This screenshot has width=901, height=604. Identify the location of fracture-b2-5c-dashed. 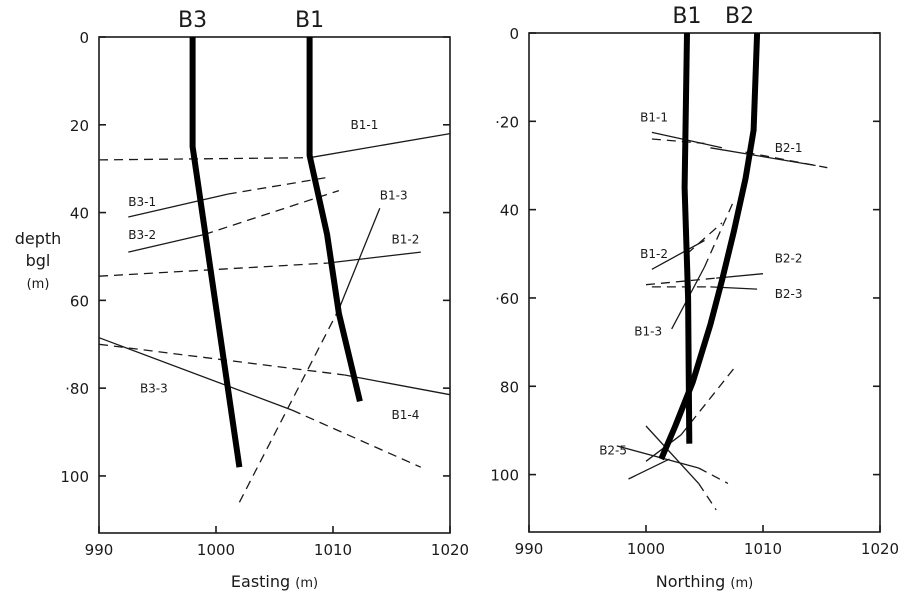
(713, 475).